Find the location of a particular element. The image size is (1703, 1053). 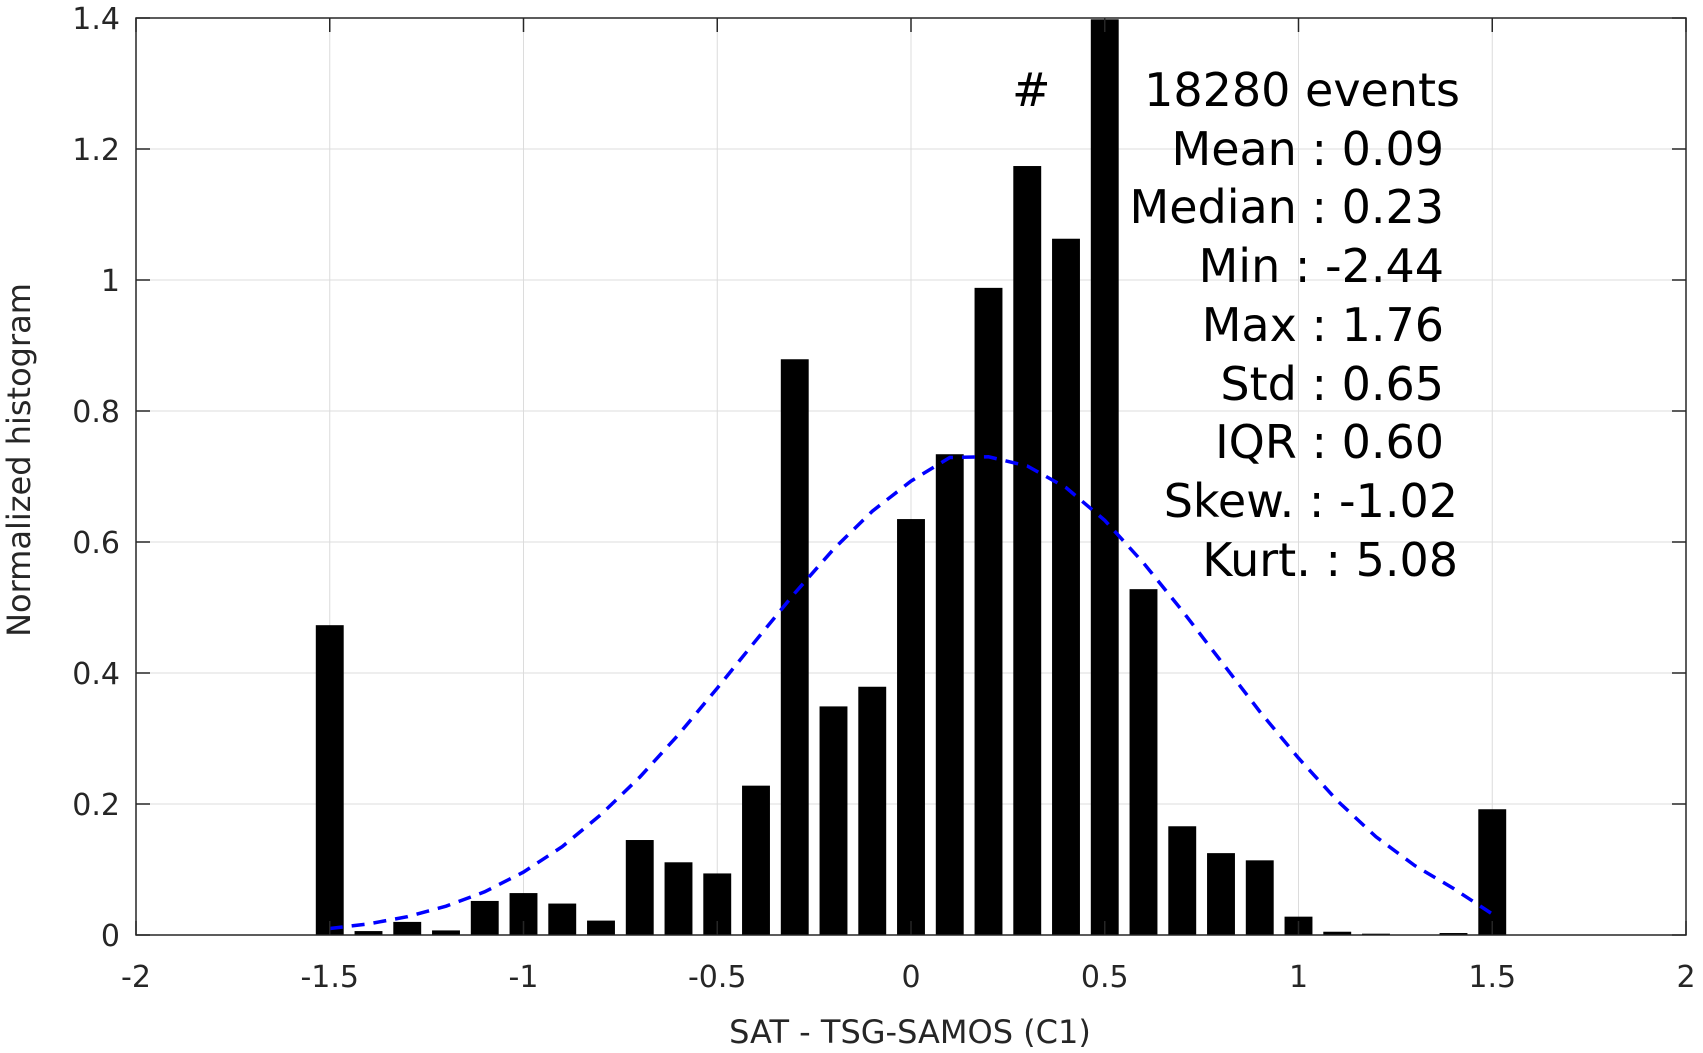

x-tick-label: 0.5 is located at coordinates (1105, 977).